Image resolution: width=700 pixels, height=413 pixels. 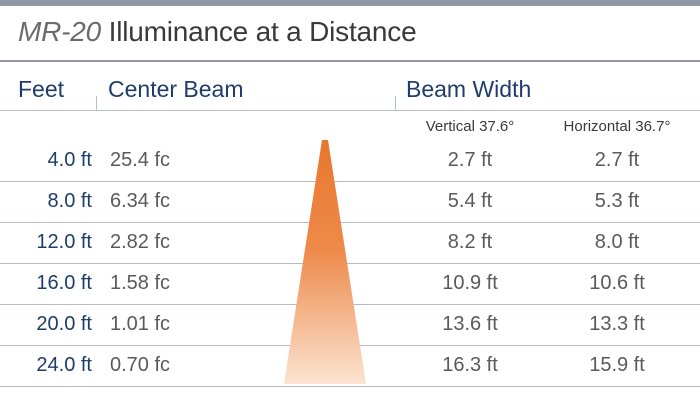 What do you see at coordinates (140, 242) in the screenshot?
I see `center-beam-cell: 2.82 fc` at bounding box center [140, 242].